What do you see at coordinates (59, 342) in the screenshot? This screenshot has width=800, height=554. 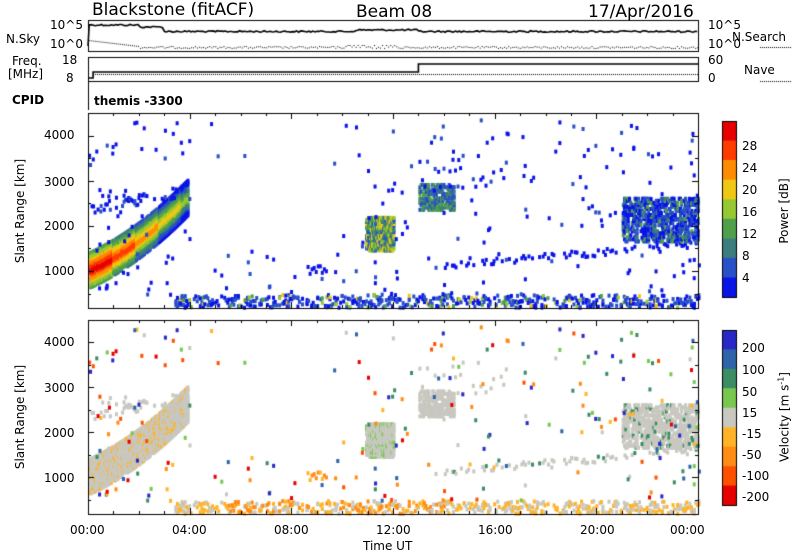 I see `vel-ytick-4000: 4000` at bounding box center [59, 342].